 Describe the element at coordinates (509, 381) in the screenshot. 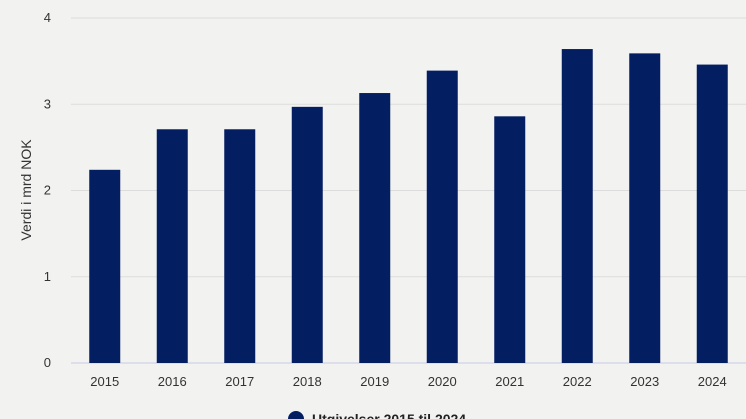

I see `x-tick-label: 2021` at that location.